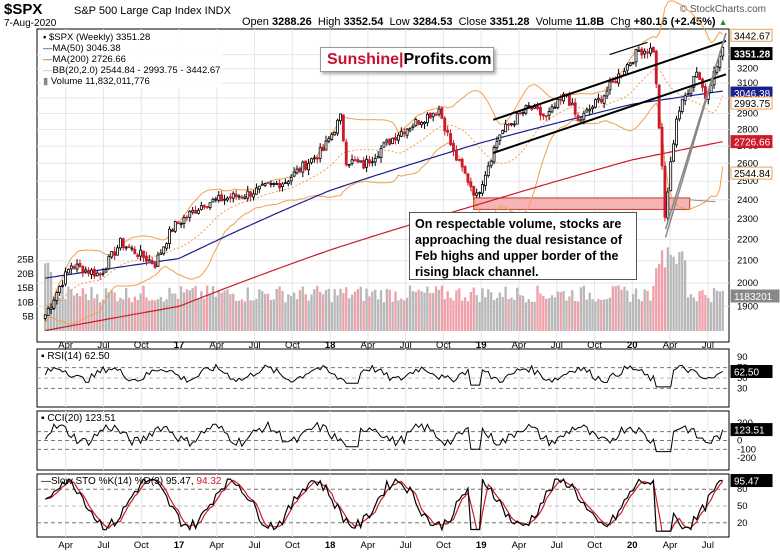 The height and width of the screenshot is (552, 780). Describe the element at coordinates (517, 256) in the screenshot. I see `annotation-line-3: Feb highs and upper border of the` at that location.